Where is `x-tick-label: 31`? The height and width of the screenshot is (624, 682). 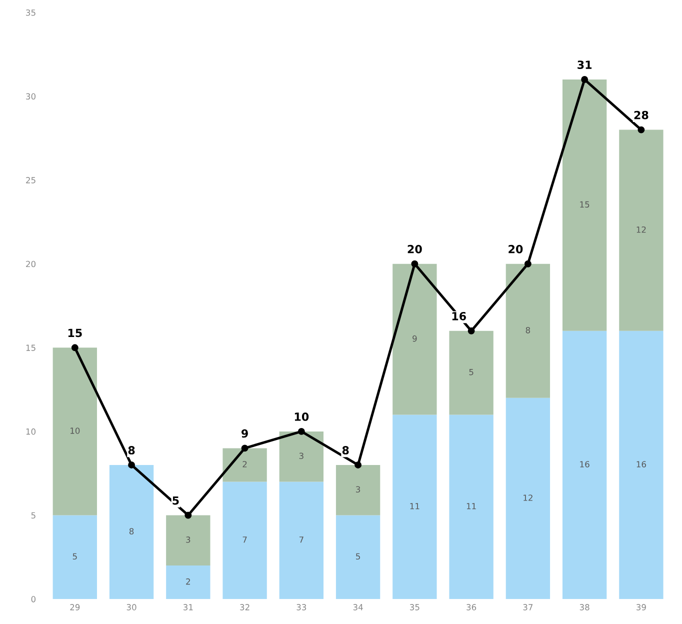 x-tick-label: 31 is located at coordinates (188, 607).